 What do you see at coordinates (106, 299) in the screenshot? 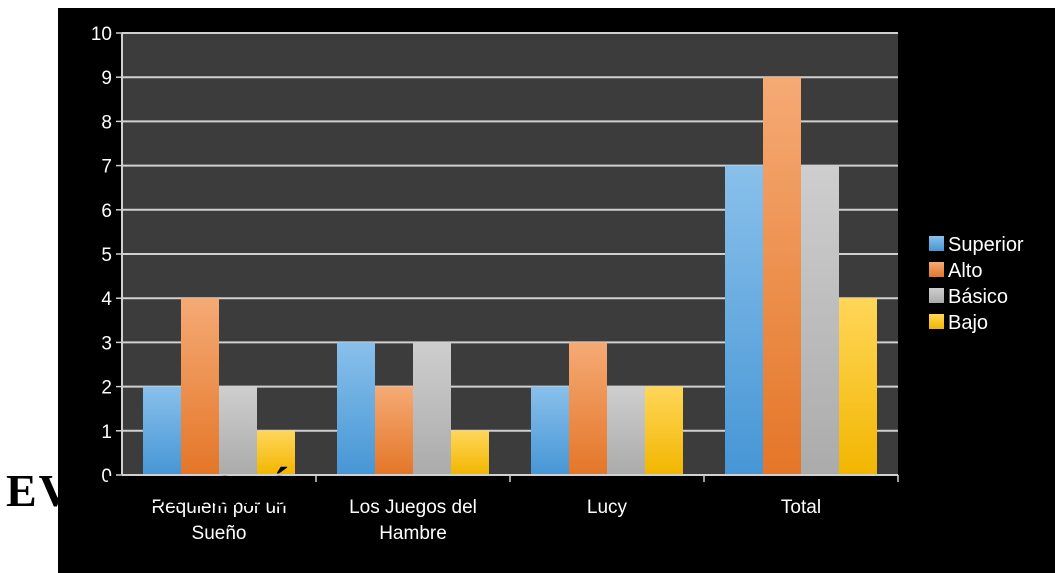
I see `y-tick-label: 4` at bounding box center [106, 299].